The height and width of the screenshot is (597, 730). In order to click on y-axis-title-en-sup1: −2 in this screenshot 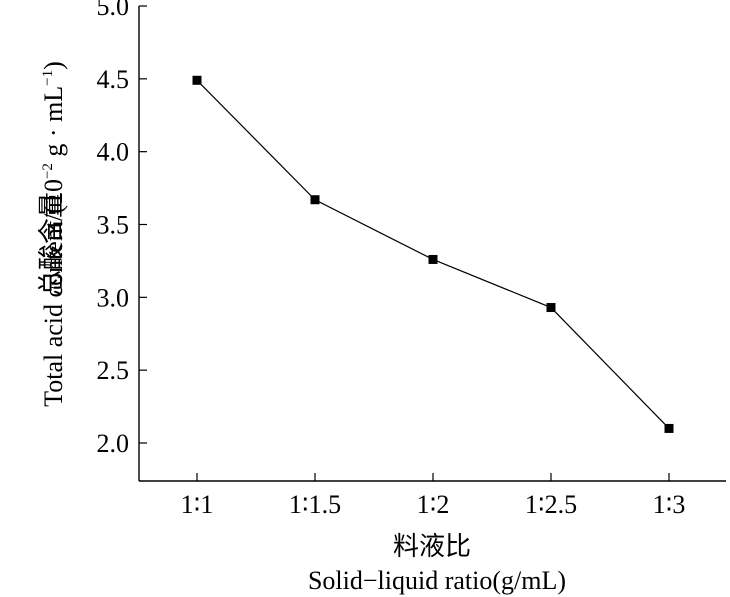, I will do `click(48, 171)`.